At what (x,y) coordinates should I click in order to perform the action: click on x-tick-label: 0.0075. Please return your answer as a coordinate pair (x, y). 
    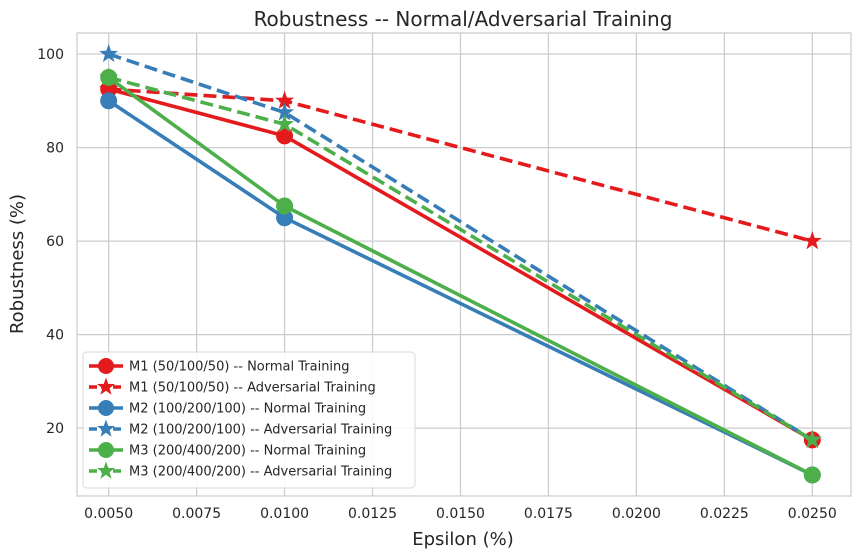
    Looking at the image, I should click on (196, 514).